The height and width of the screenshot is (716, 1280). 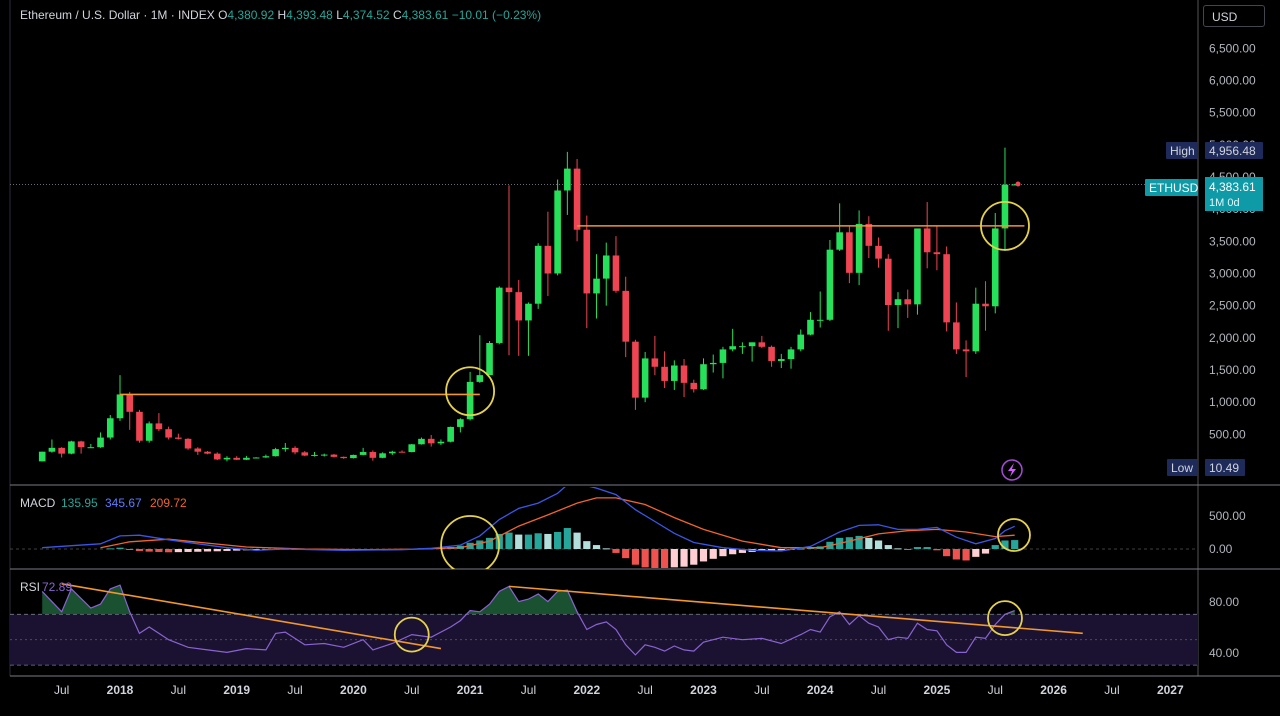 What do you see at coordinates (1232, 370) in the screenshot?
I see `price-tick-label: 1,500.00` at bounding box center [1232, 370].